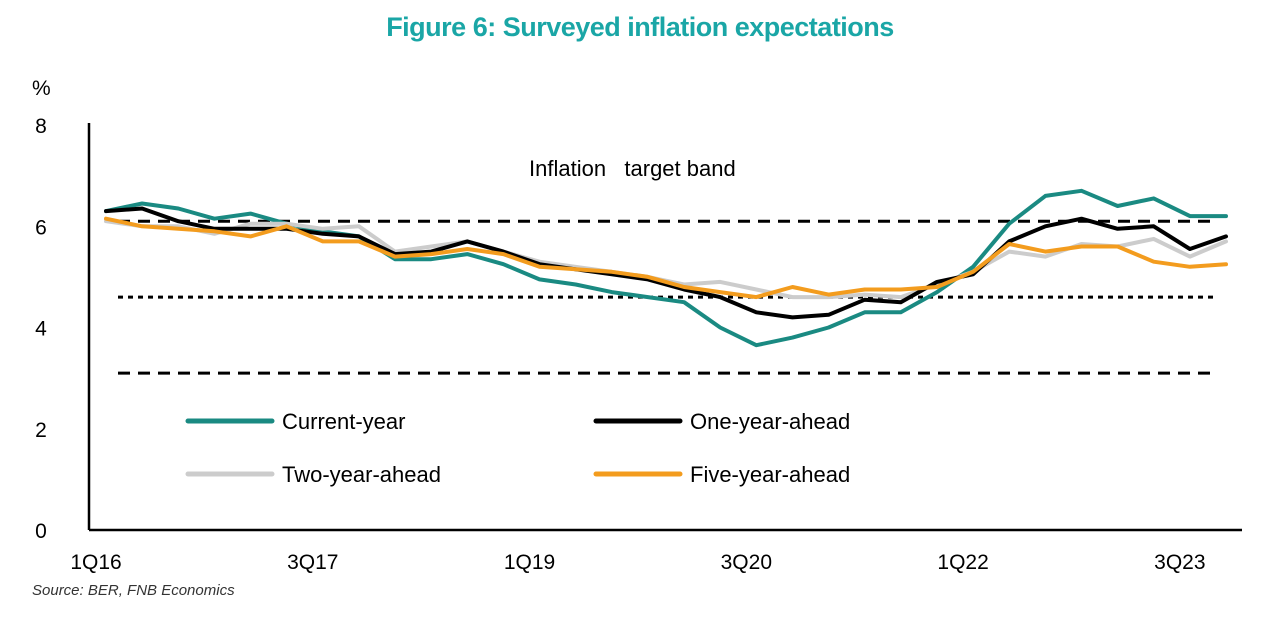 The image size is (1280, 621). Describe the element at coordinates (632, 168) in the screenshot. I see `band-annotation: Inflation target band` at that location.